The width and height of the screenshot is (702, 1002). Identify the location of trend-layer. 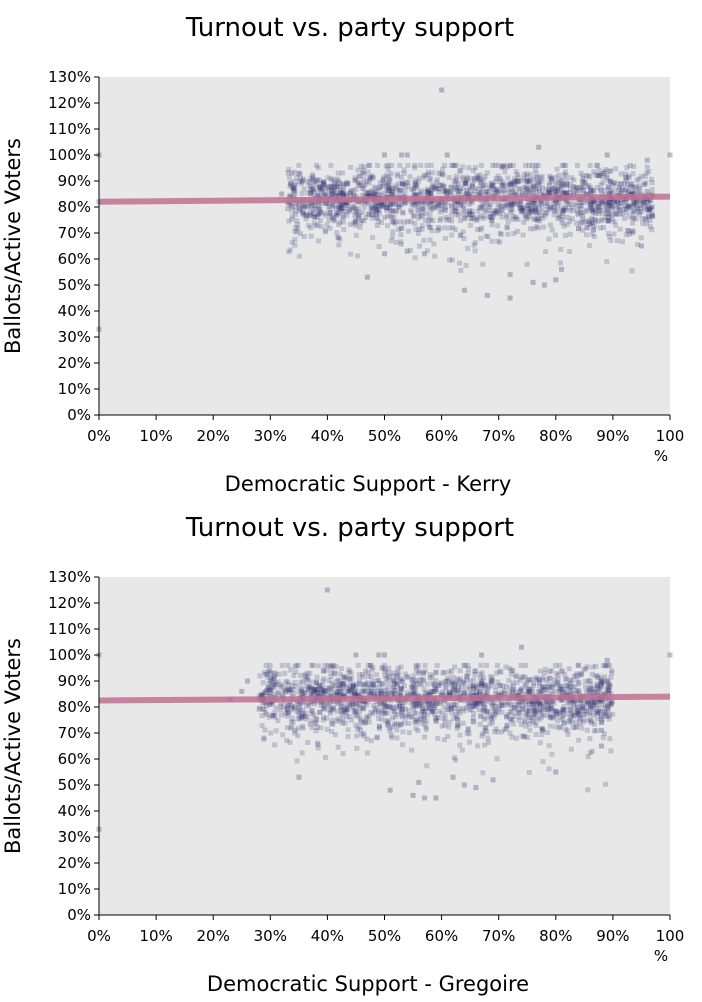
(384, 698).